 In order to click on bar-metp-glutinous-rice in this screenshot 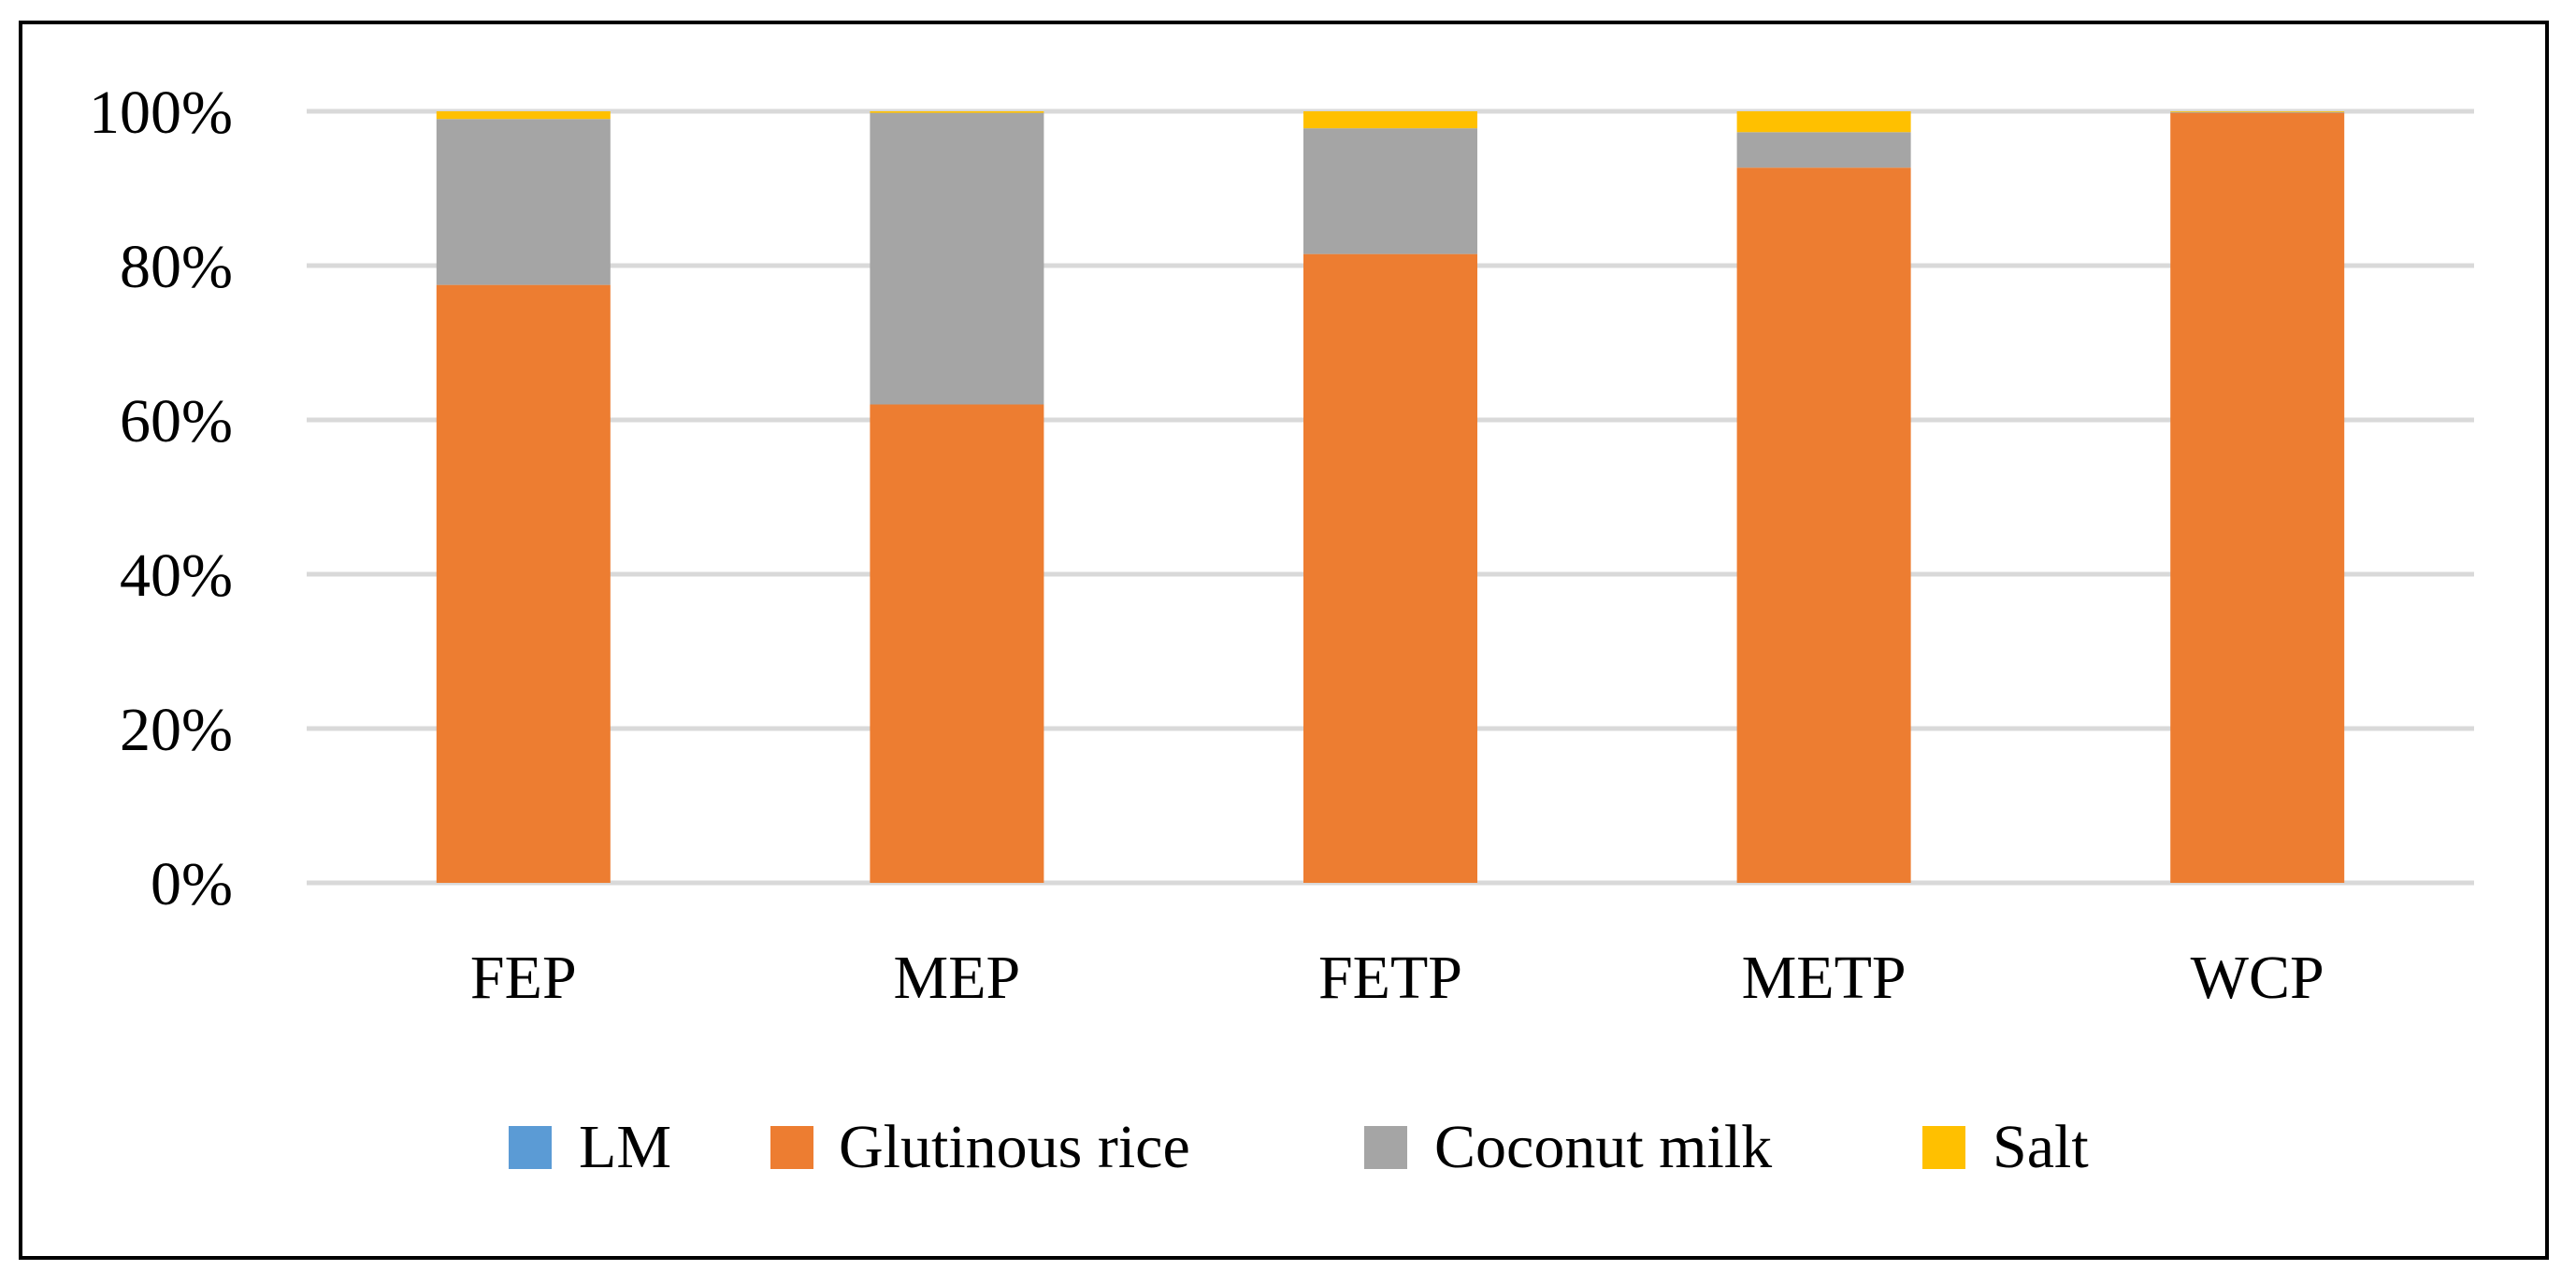, I will do `click(1824, 525)`.